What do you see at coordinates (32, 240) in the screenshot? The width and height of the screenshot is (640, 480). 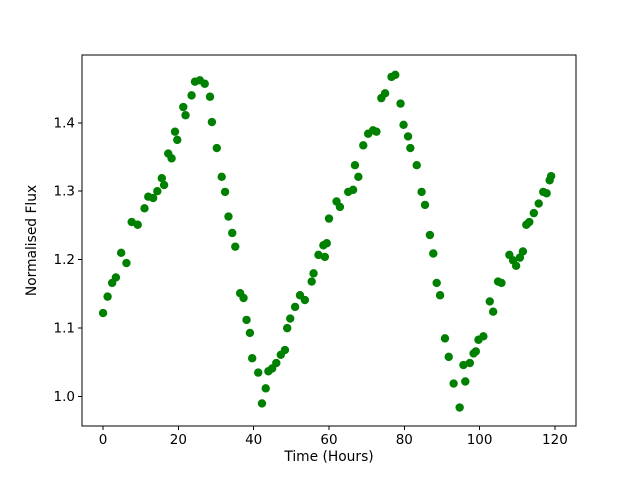 I see `y-axis-label: Normalised Flux` at bounding box center [32, 240].